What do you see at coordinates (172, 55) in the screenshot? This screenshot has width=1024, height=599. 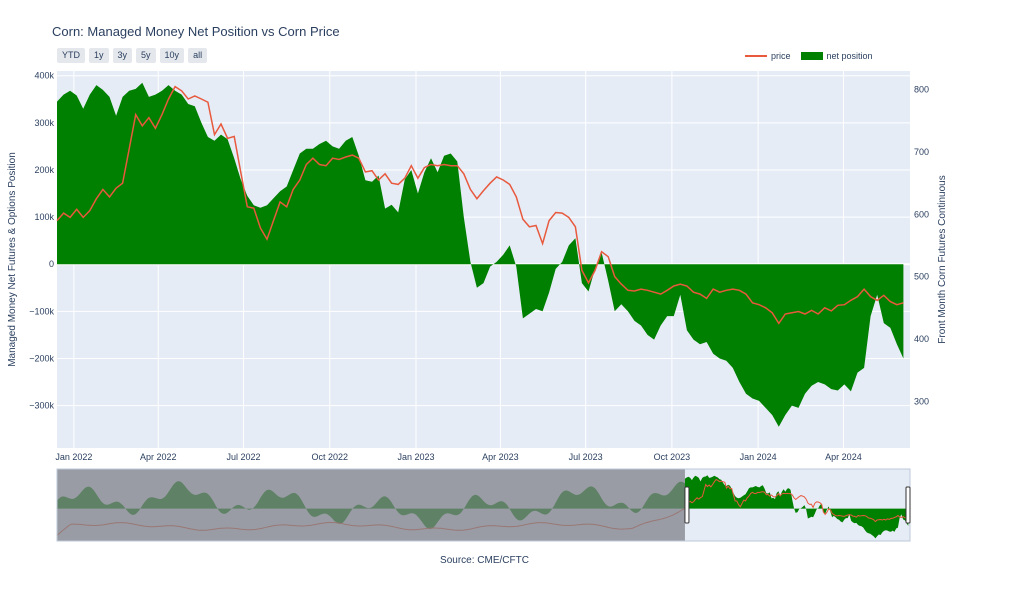 I see `range-button-10y: 10y` at bounding box center [172, 55].